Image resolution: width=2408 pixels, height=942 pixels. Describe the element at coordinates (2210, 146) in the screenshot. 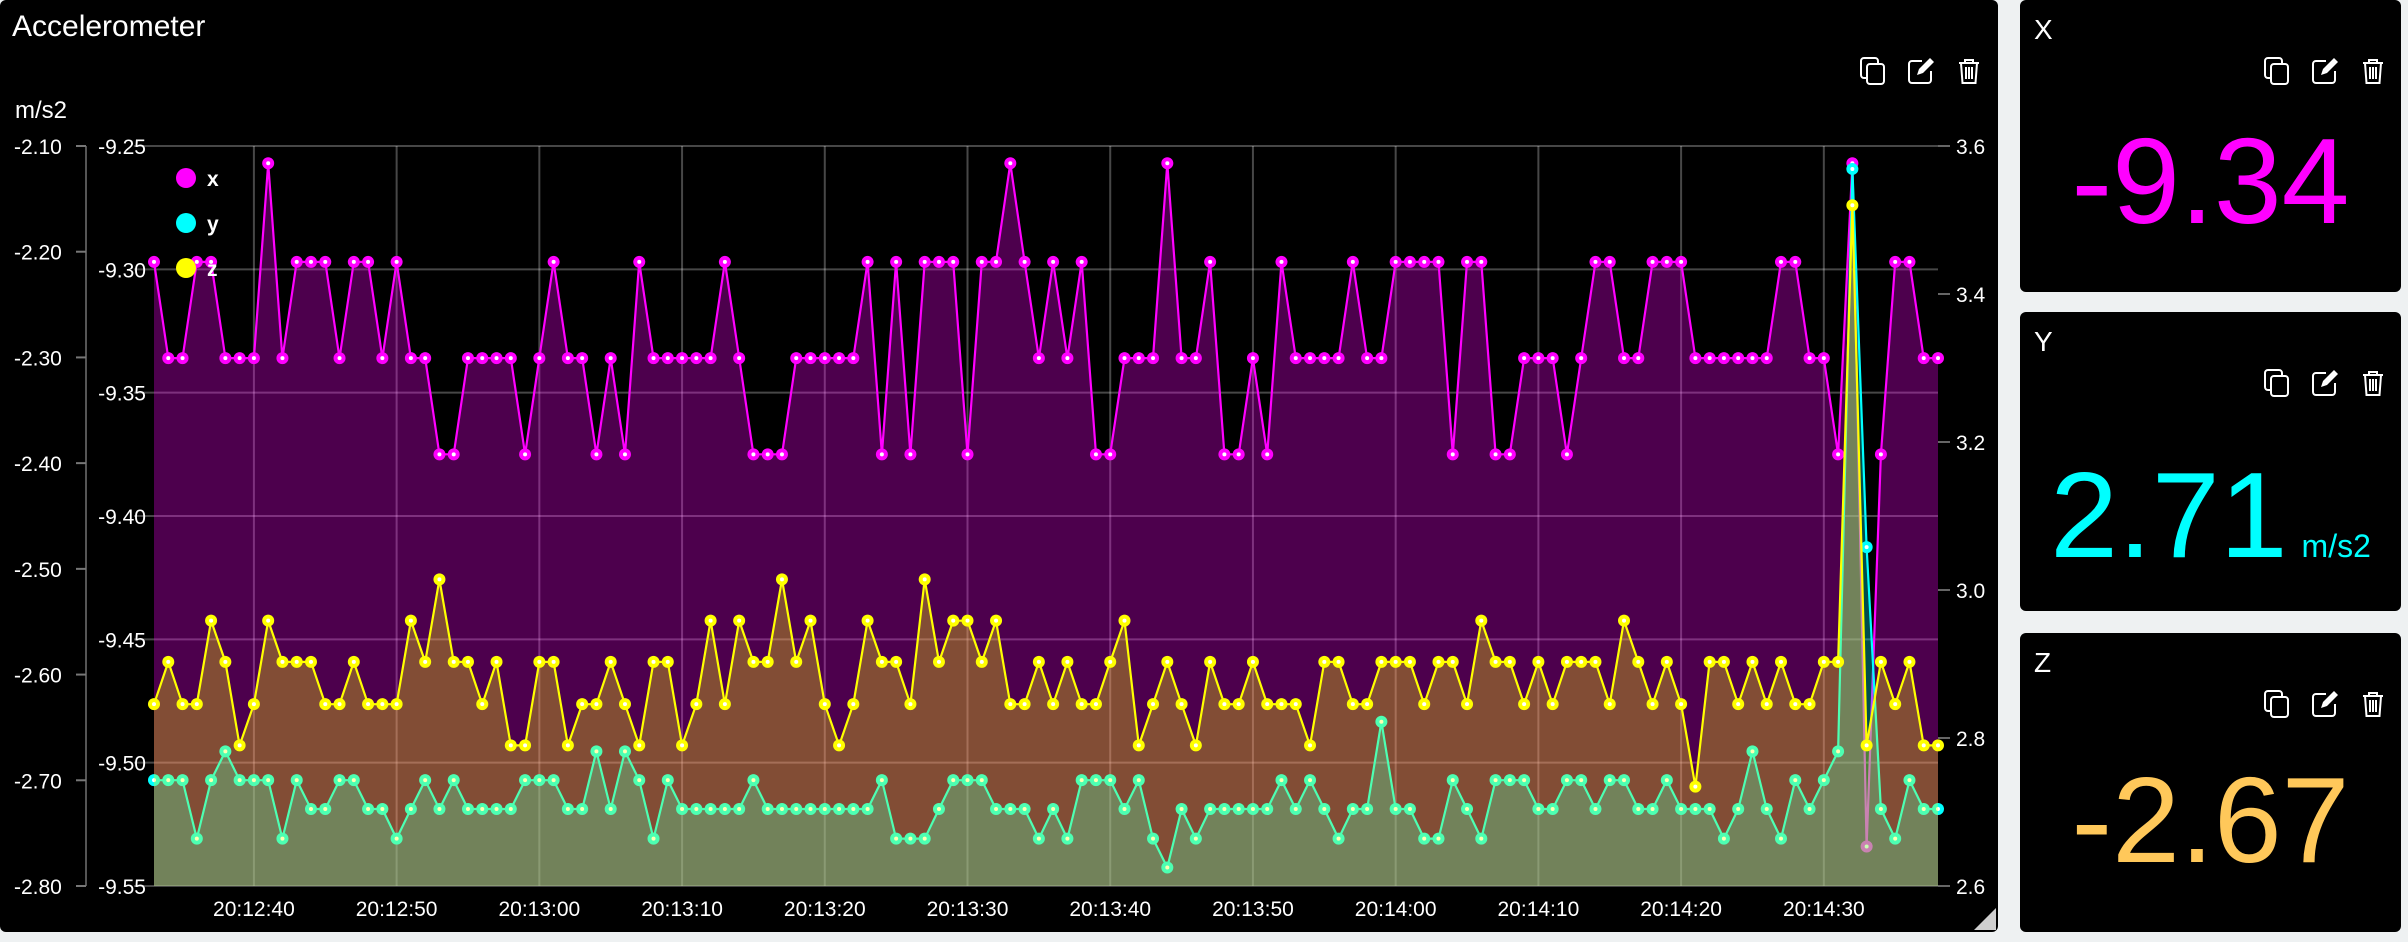

I see `widget-x: X -9.34` at that location.